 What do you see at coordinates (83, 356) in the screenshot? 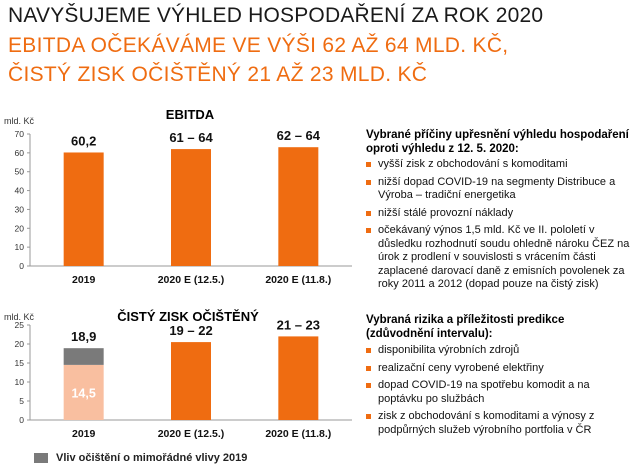
I see `bar-adjustment` at bounding box center [83, 356].